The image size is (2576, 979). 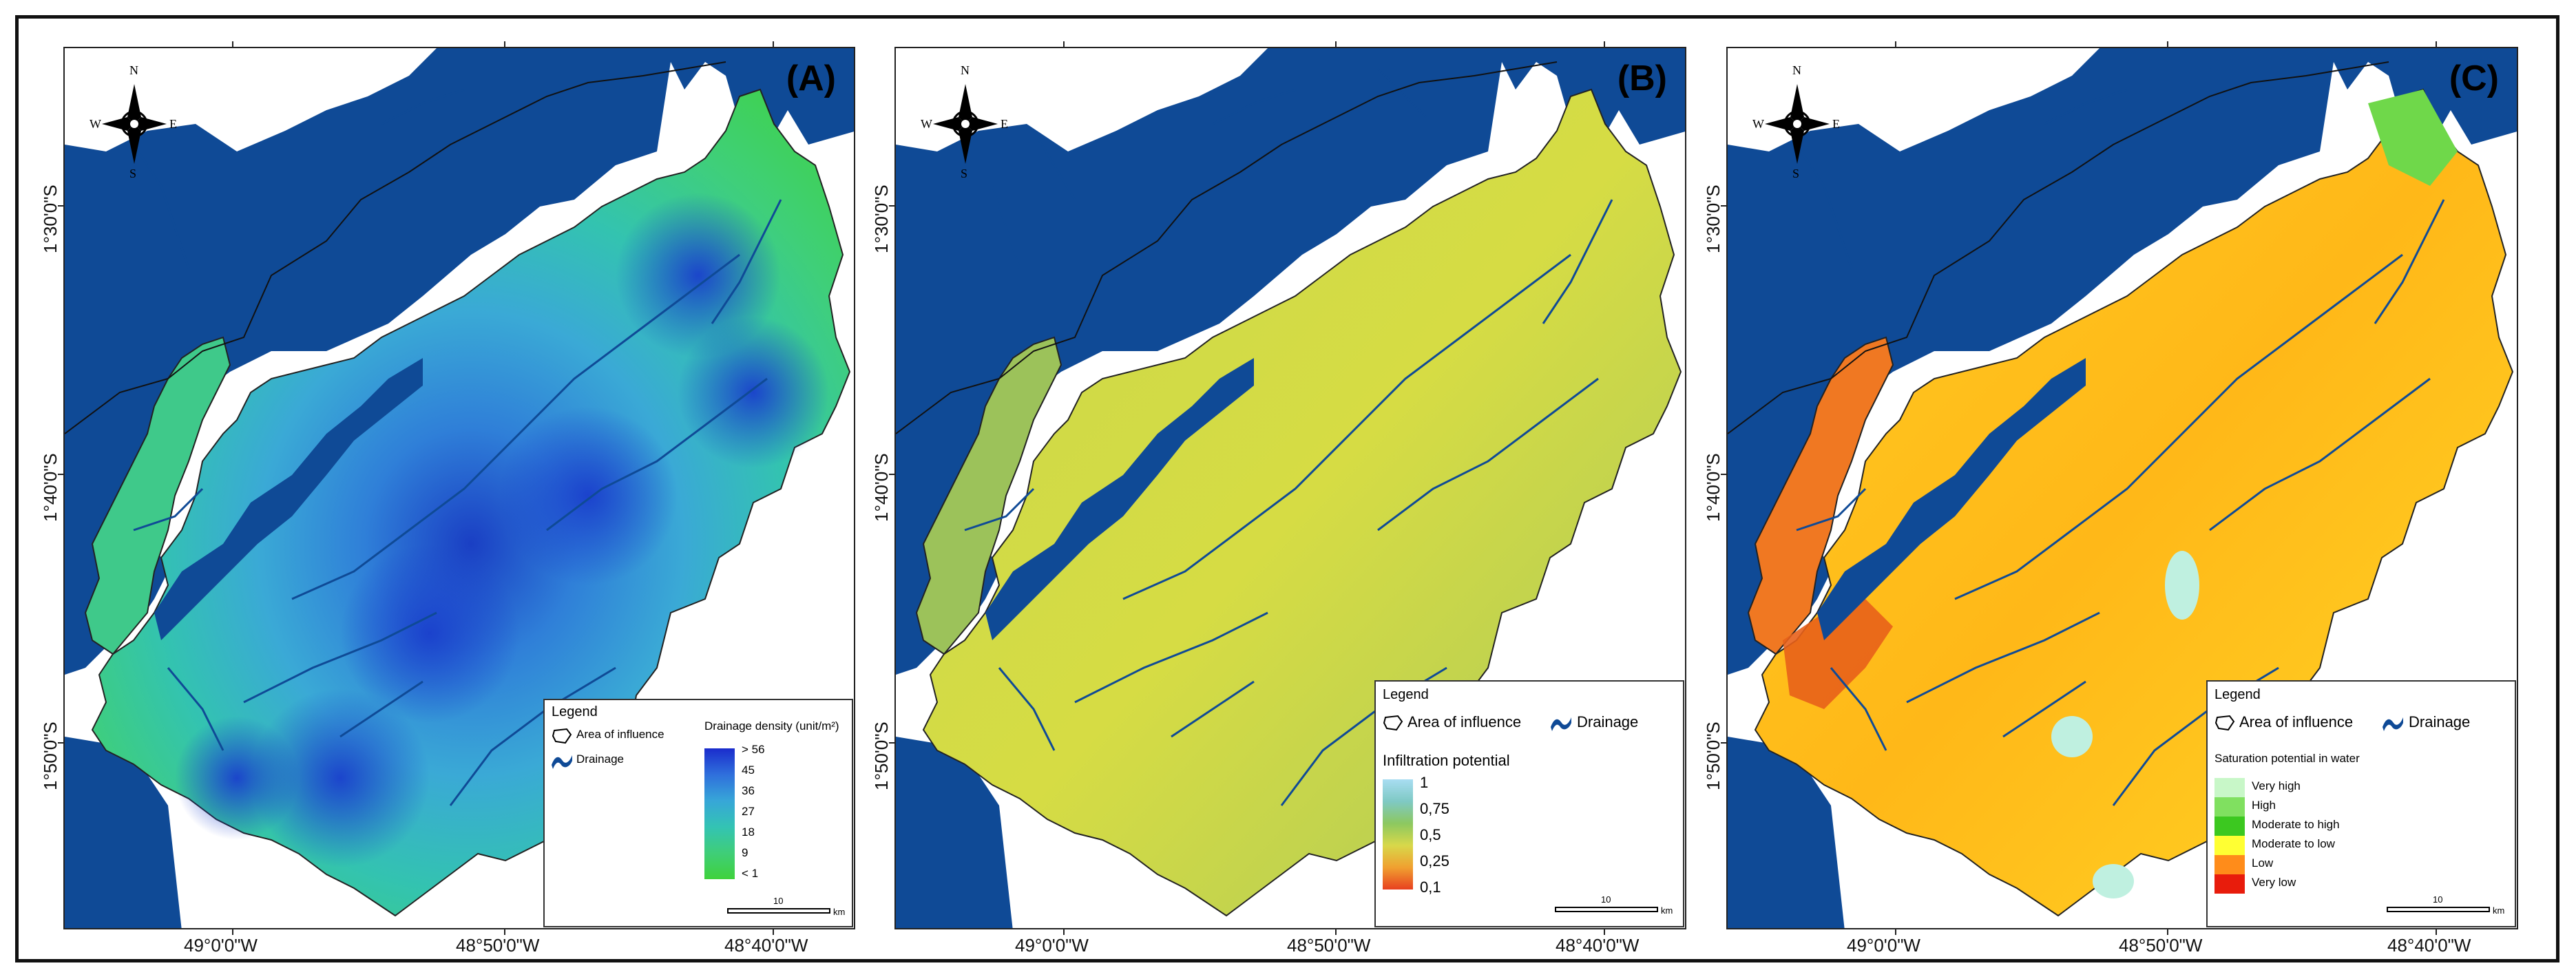 I want to click on panel-label: (B), so click(x=1642, y=78).